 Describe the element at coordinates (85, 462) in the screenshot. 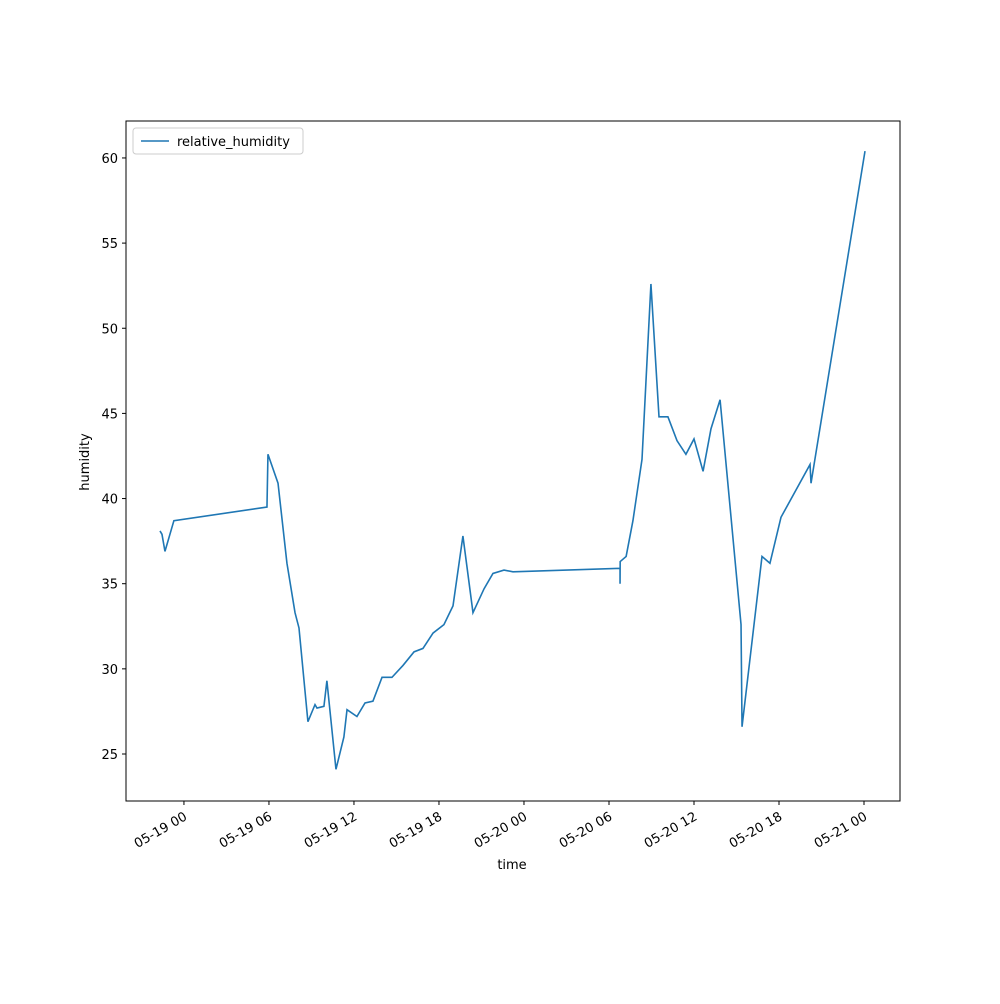

I see `y-axis-label: humidity` at that location.